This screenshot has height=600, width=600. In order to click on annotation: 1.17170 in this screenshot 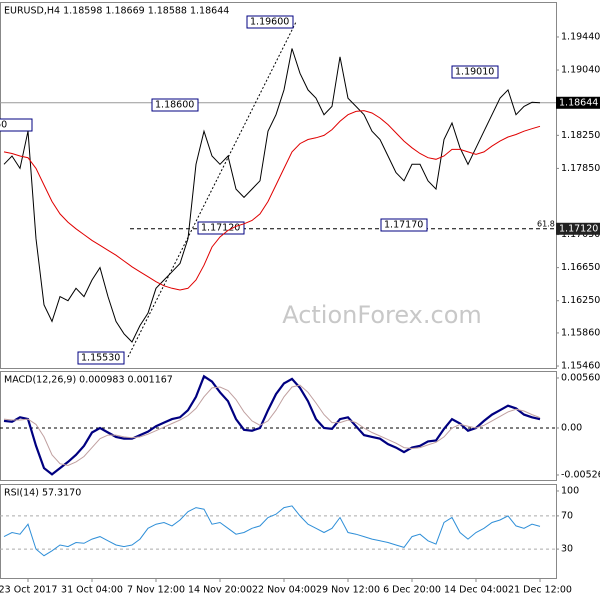, I will do `click(403, 225)`.